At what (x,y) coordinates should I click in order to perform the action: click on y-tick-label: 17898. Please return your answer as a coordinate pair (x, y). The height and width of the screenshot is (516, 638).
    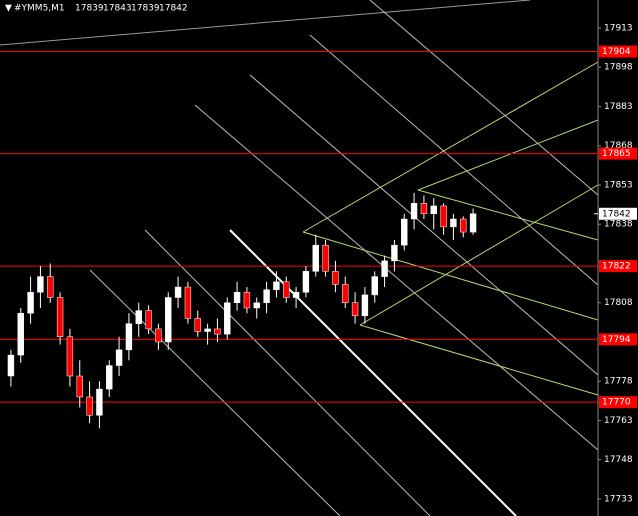
    Looking at the image, I should click on (618, 68).